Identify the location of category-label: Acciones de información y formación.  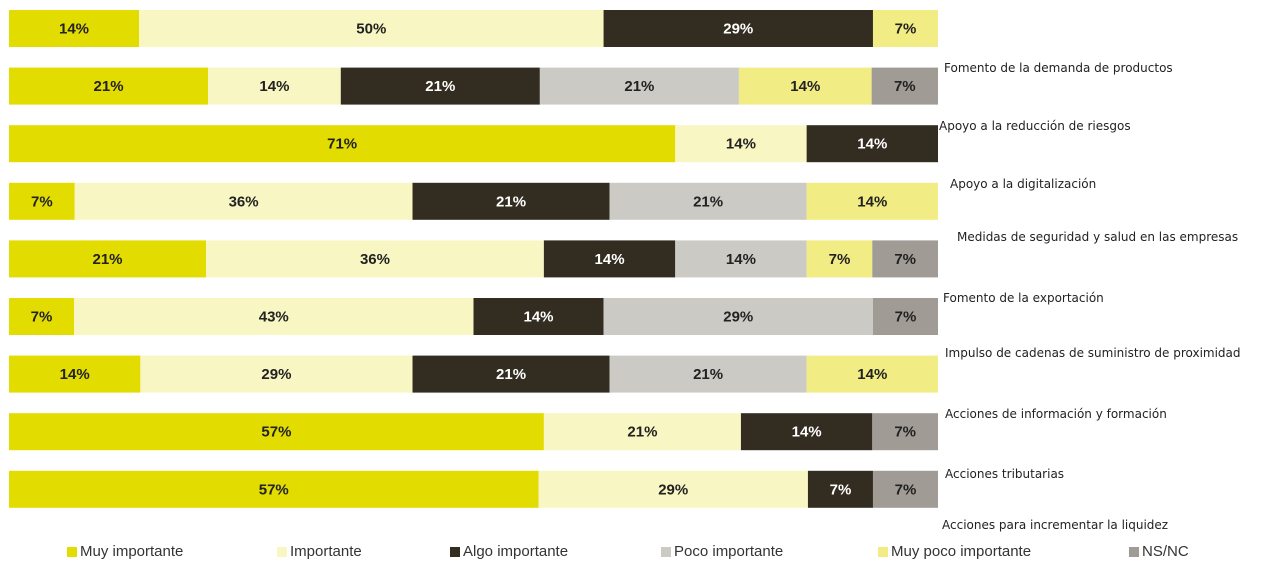
(1056, 414).